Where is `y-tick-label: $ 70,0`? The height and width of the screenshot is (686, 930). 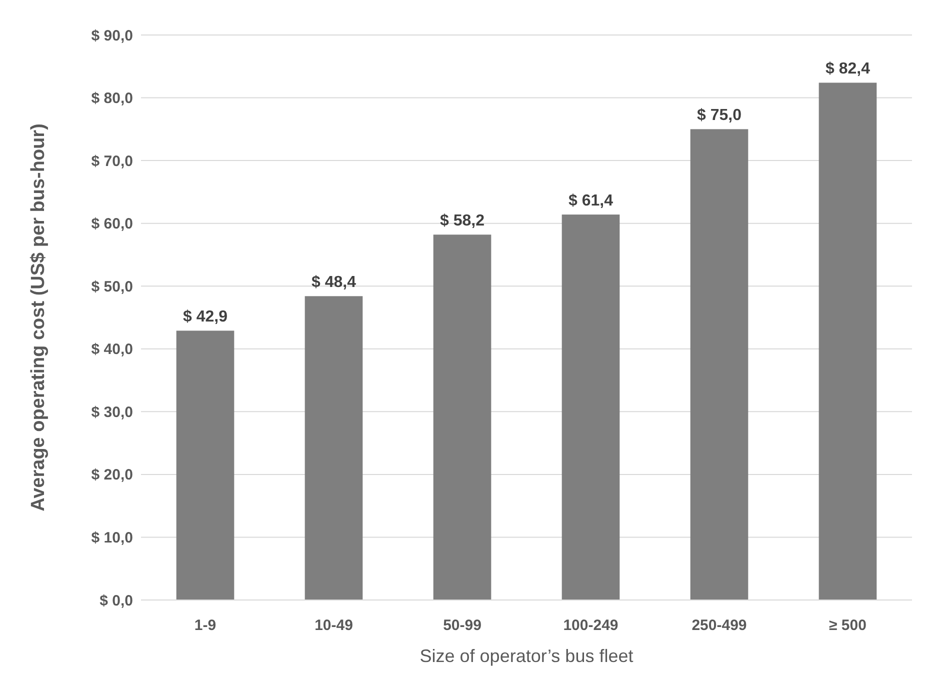 y-tick-label: $ 70,0 is located at coordinates (112, 161).